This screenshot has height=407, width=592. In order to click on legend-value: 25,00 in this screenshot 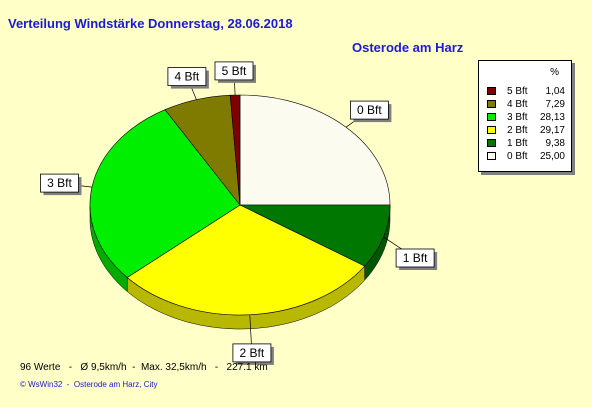, I will do `click(552, 156)`.